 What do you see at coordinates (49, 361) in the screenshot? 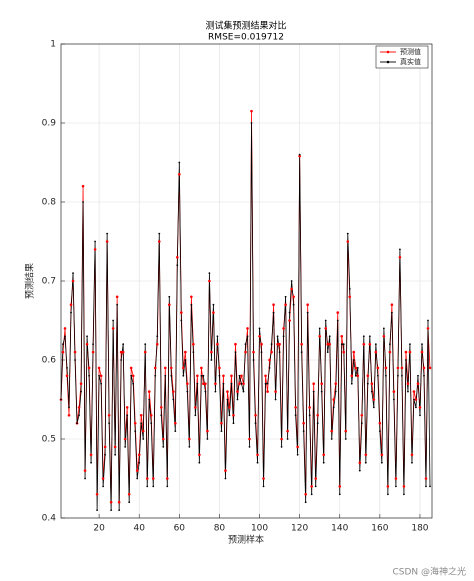
I see `y-tick-label: 0.6` at bounding box center [49, 361].